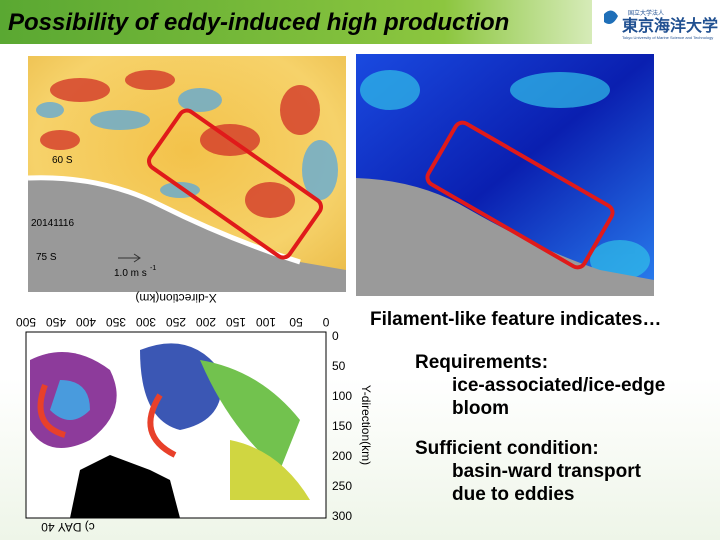 This screenshot has width=720, height=540. What do you see at coordinates (153, 268) in the screenshot?
I see `scale-exponent: -1` at bounding box center [153, 268].